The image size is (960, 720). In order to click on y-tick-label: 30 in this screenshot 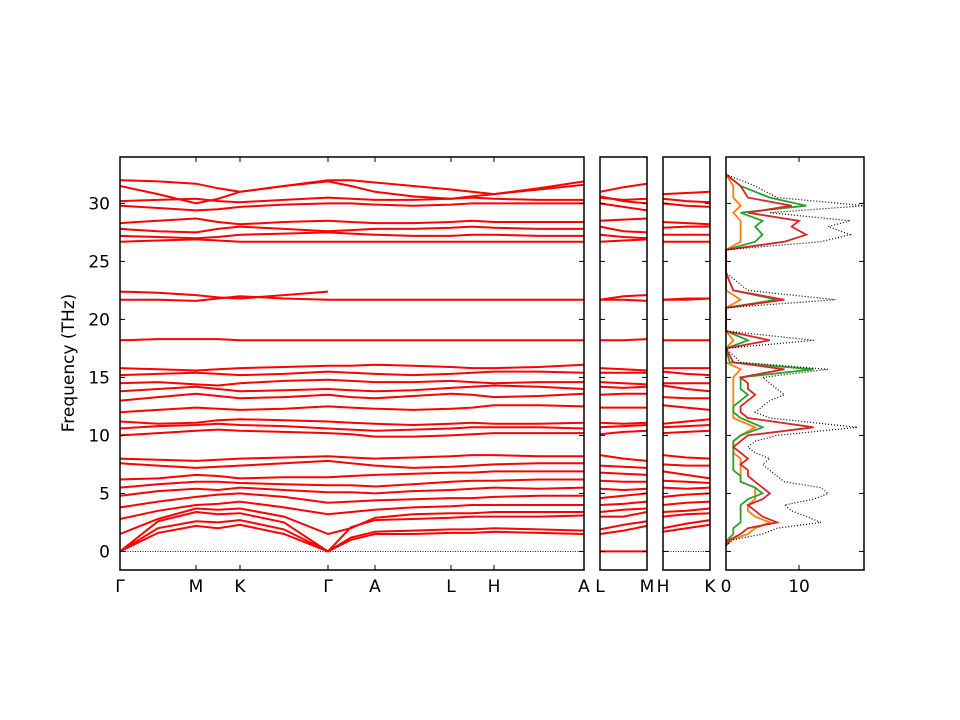, I will do `click(99, 204)`.